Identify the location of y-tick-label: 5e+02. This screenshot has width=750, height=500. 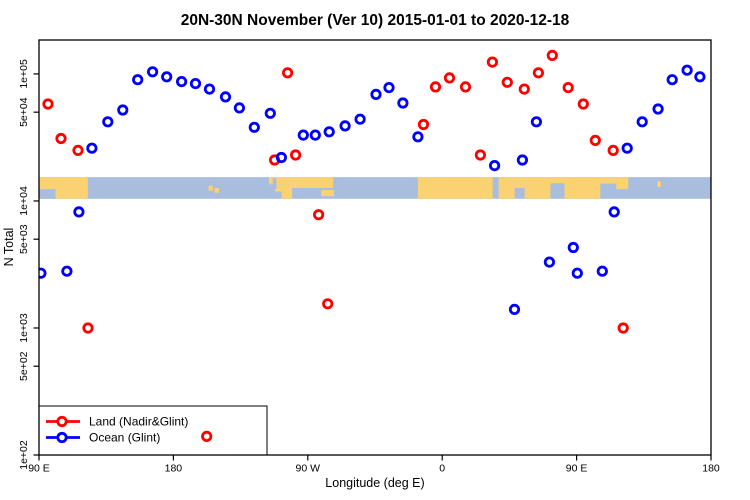
(24, 366).